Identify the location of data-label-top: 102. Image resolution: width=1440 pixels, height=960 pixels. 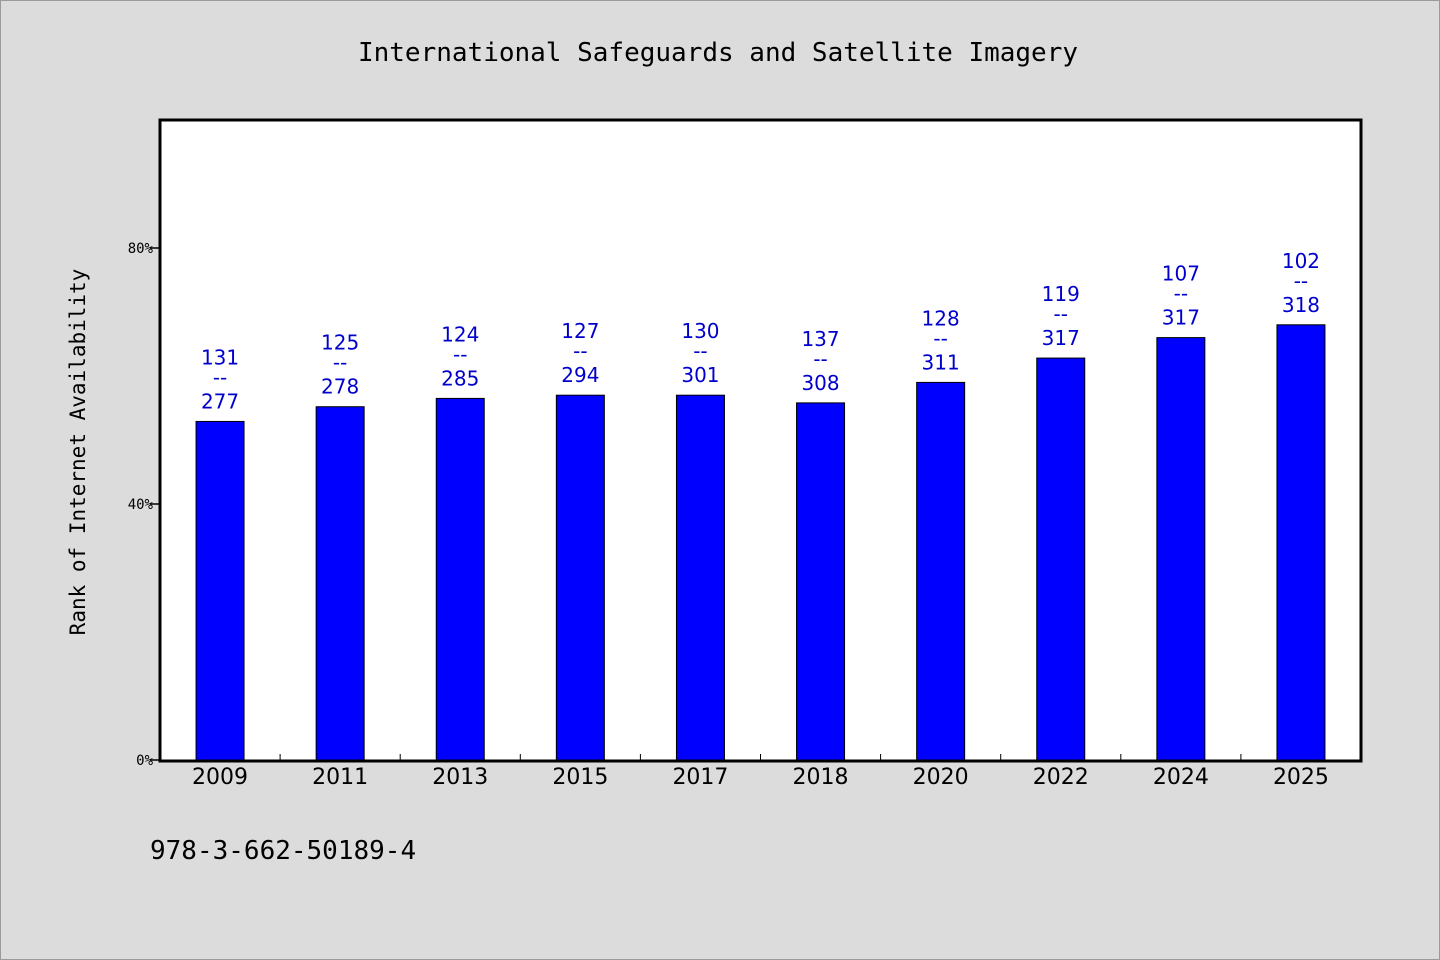
(1301, 261).